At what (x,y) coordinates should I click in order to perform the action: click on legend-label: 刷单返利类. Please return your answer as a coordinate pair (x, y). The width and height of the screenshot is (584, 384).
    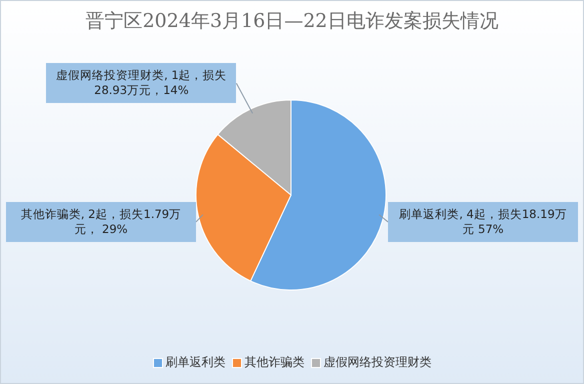
    Looking at the image, I should click on (195, 362).